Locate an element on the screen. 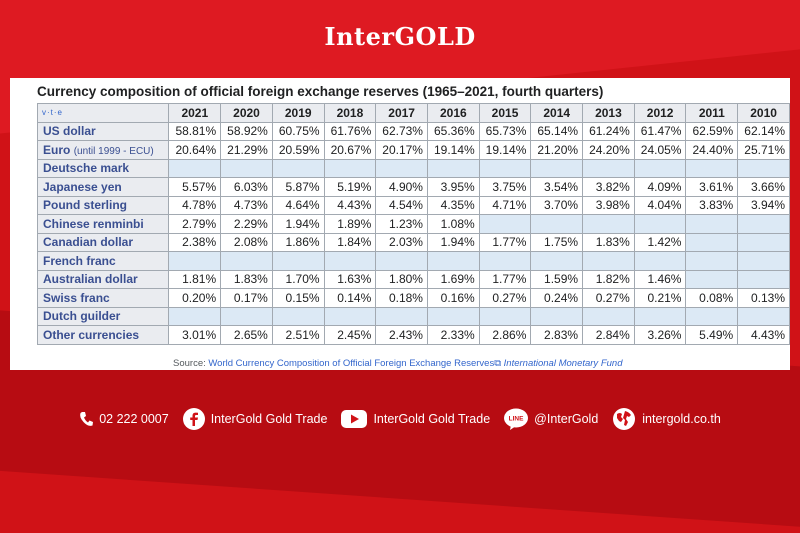  currency-name-cell: Dutch guilder is located at coordinates (103, 316).